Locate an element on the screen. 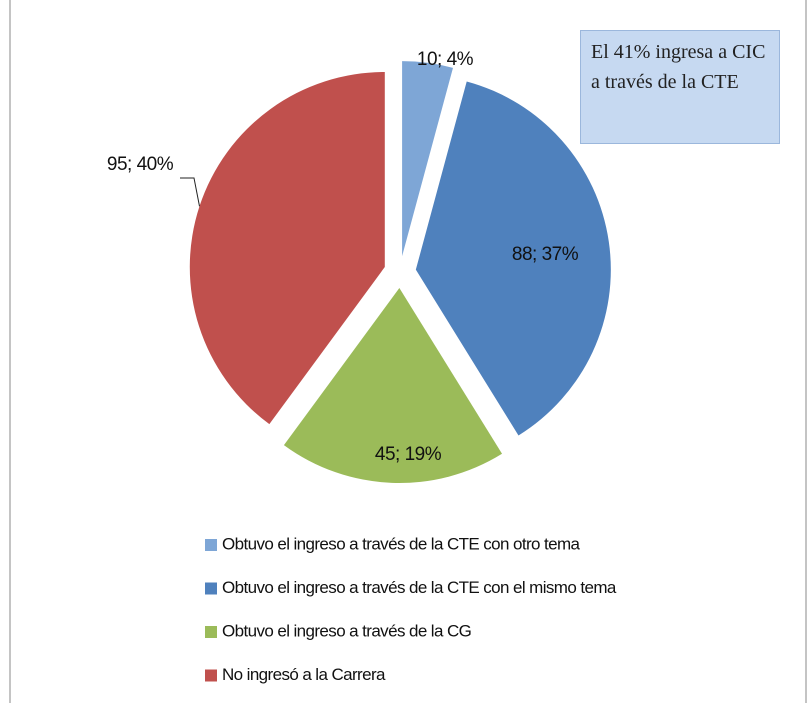  data-label: 10; 4% is located at coordinates (445, 59).